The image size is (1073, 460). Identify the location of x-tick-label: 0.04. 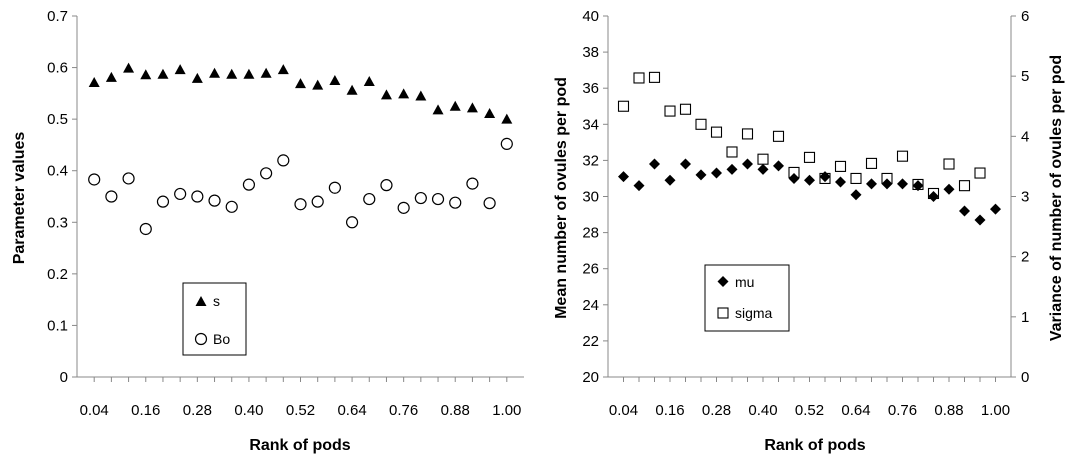
(94, 410).